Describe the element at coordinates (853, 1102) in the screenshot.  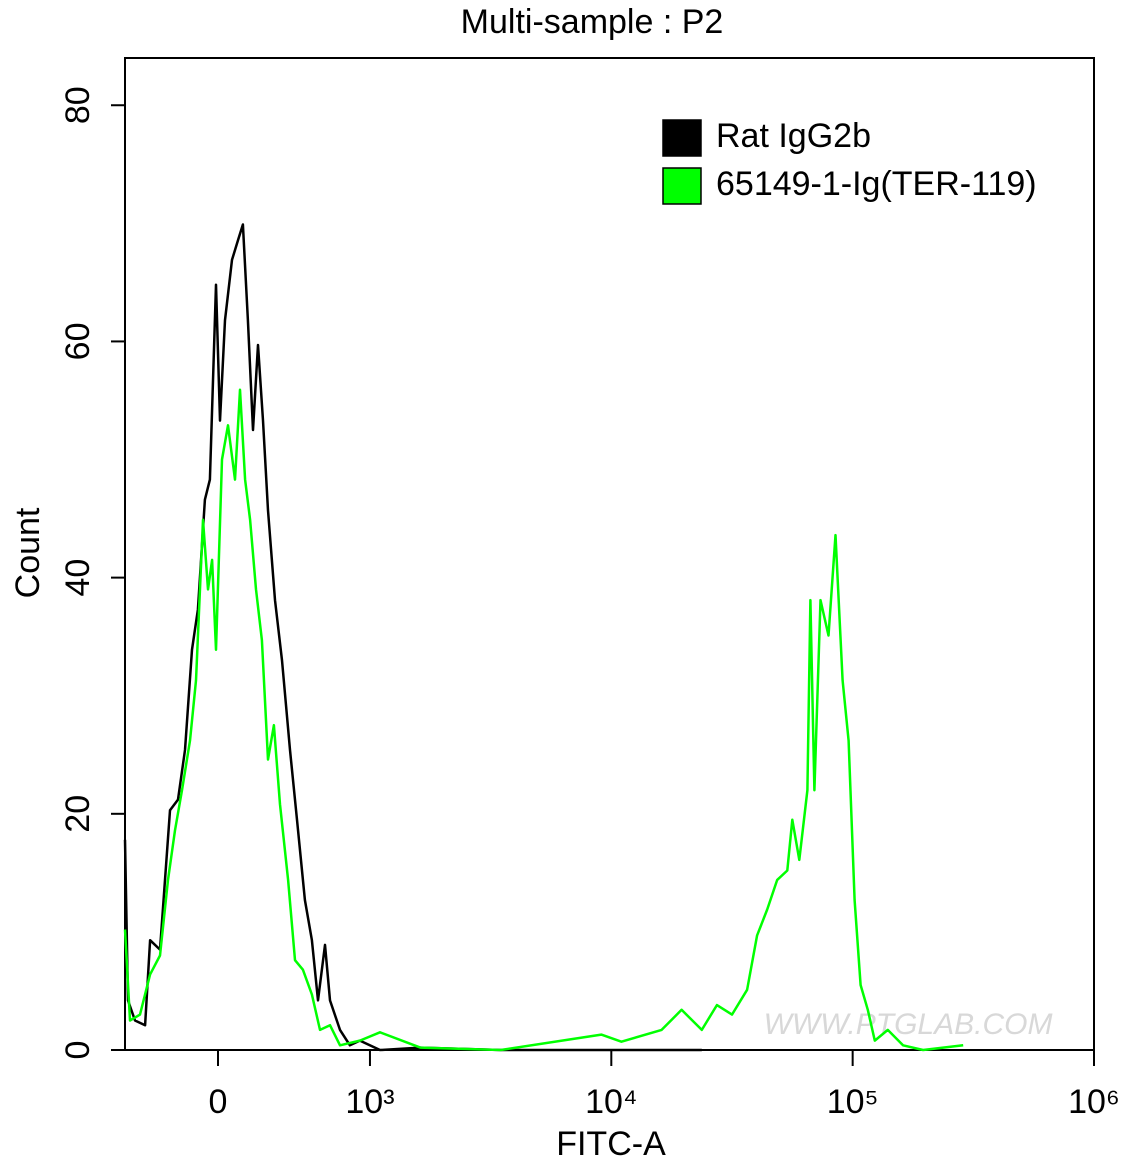
I see `x-tick-label: 10⁵` at that location.